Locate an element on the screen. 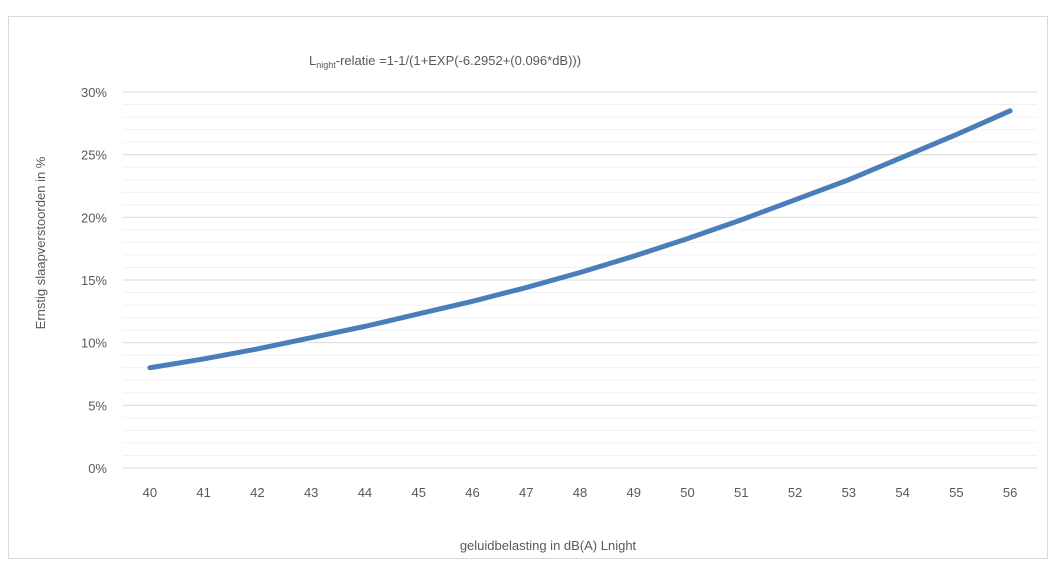 Image resolution: width=1056 pixels, height=565 pixels. x-tick-label: 46 is located at coordinates (472, 492).